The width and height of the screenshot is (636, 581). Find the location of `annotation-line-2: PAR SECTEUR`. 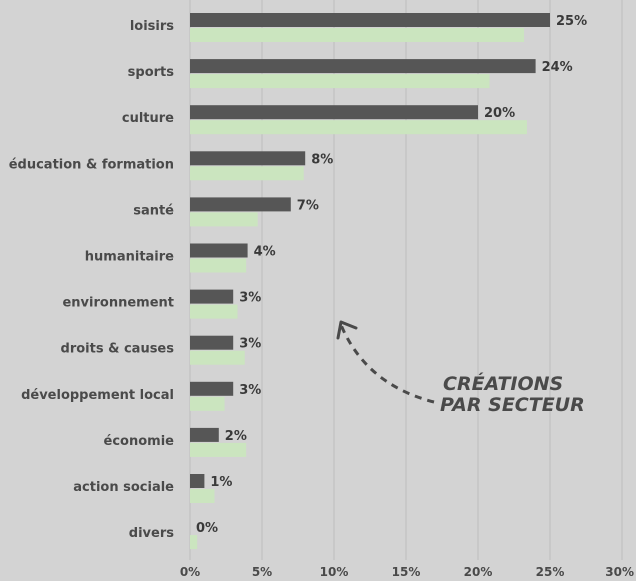

annotation-line-2: PAR SECTEUR is located at coordinates (512, 405).